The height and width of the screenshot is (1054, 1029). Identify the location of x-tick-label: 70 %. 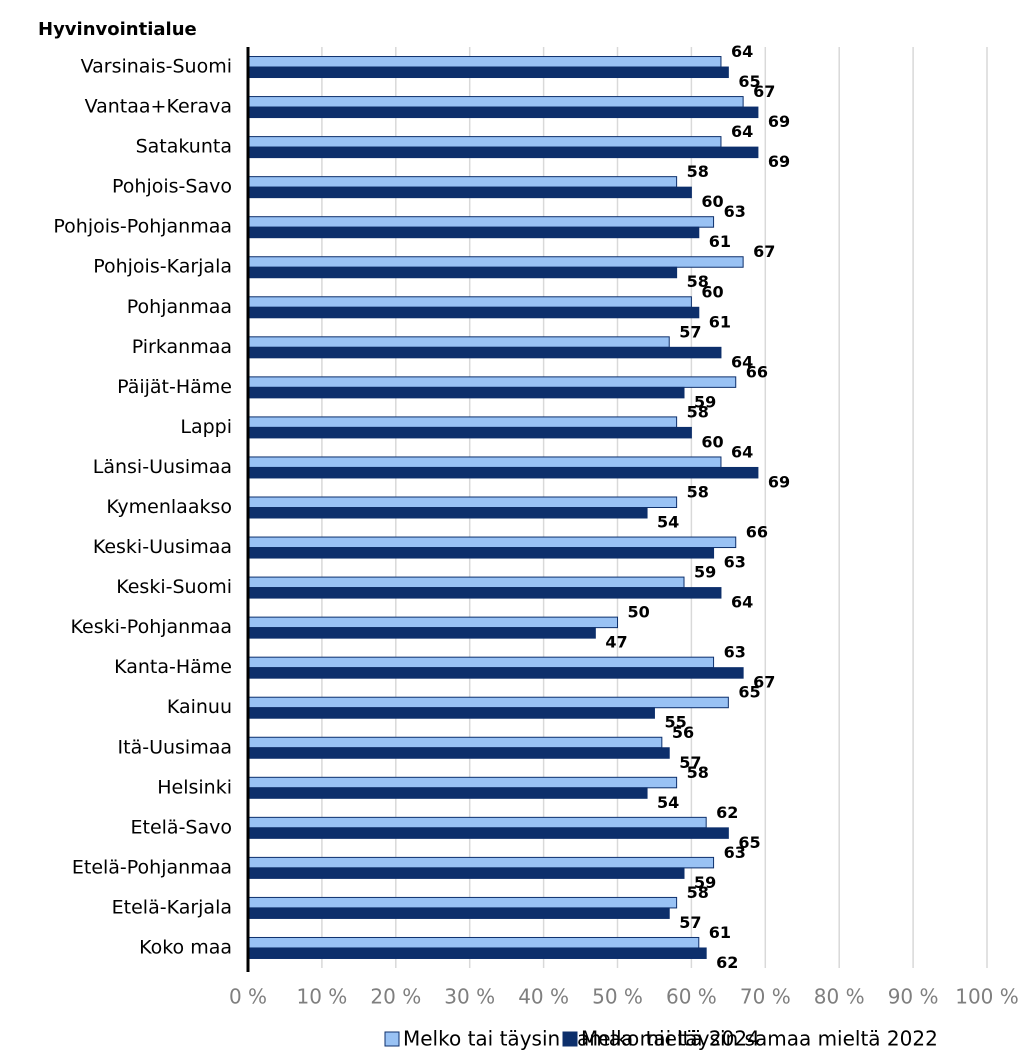
(765, 997).